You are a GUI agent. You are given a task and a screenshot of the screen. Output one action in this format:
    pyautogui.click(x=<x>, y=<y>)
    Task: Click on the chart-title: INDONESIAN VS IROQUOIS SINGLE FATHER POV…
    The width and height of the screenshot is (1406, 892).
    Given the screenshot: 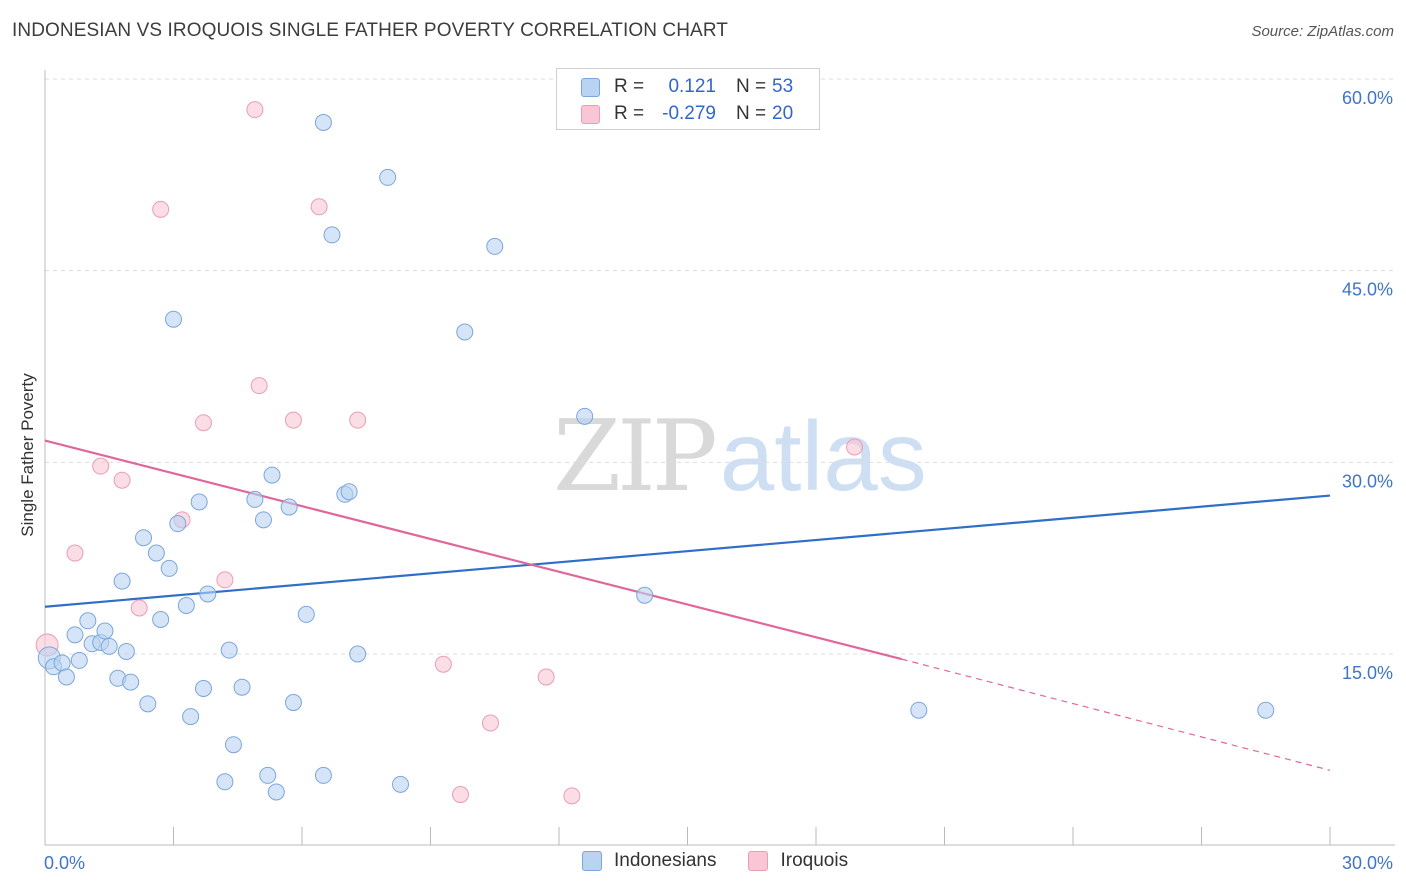 What is the action you would take?
    pyautogui.click(x=370, y=30)
    